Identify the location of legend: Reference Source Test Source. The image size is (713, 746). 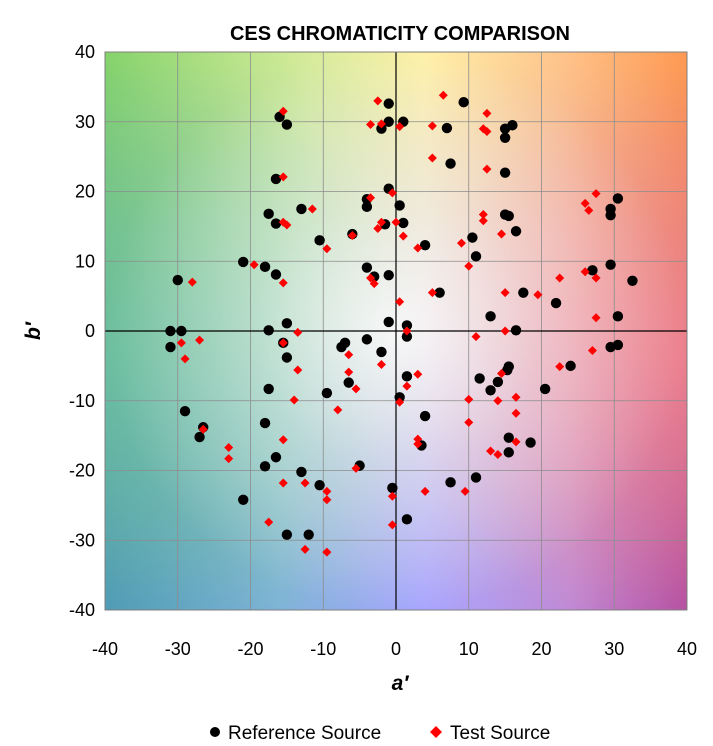
(380, 733).